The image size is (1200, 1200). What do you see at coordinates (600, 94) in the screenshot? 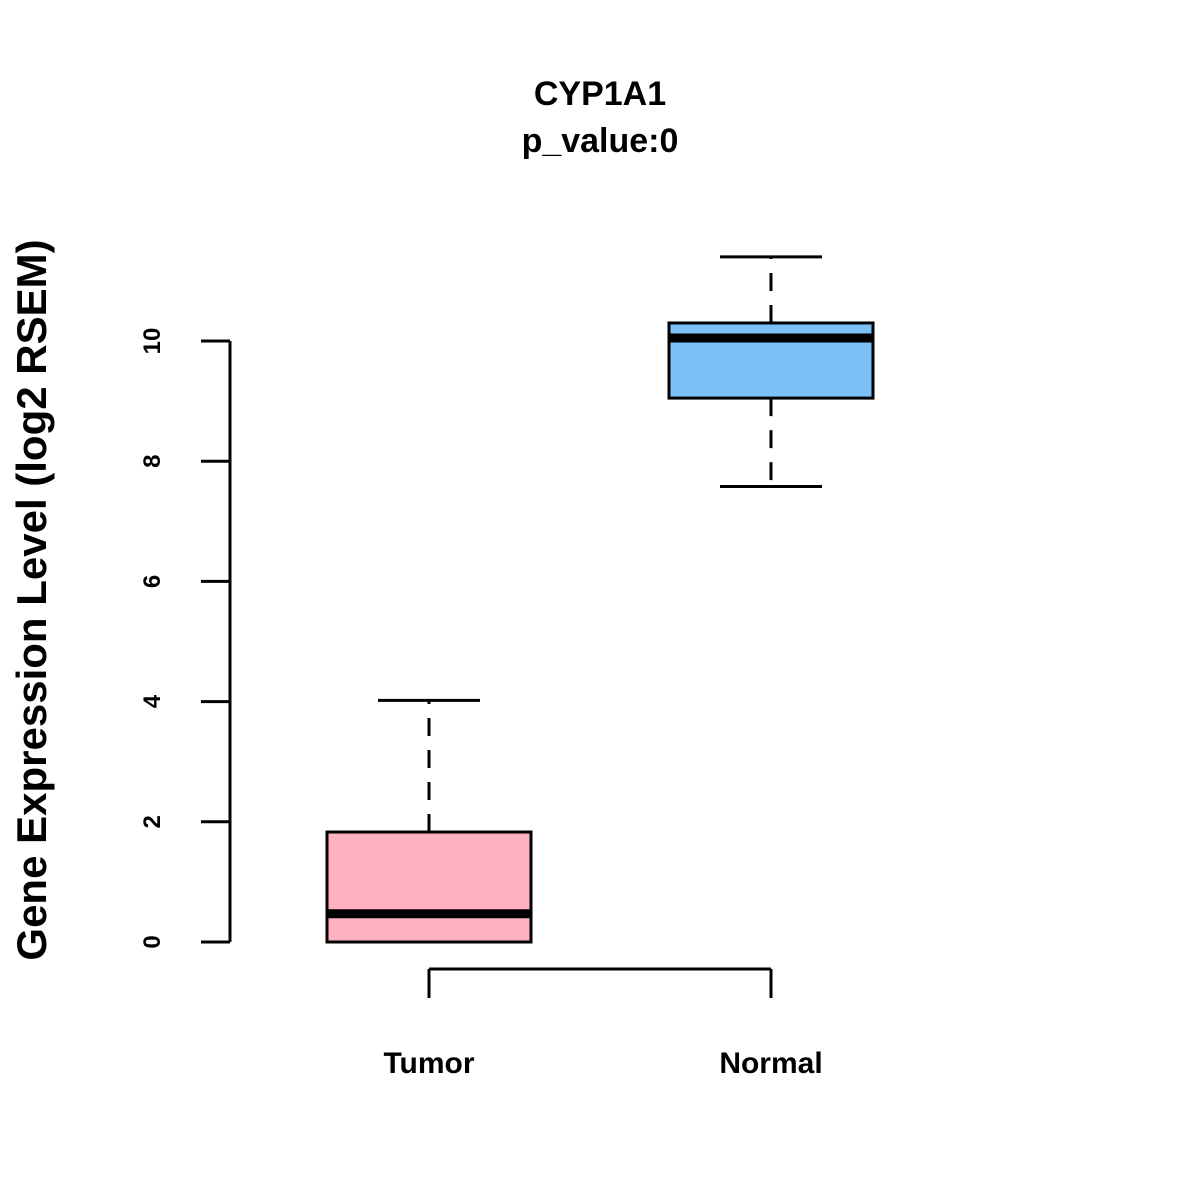
I see `chart-title: CYP1A1` at bounding box center [600, 94].